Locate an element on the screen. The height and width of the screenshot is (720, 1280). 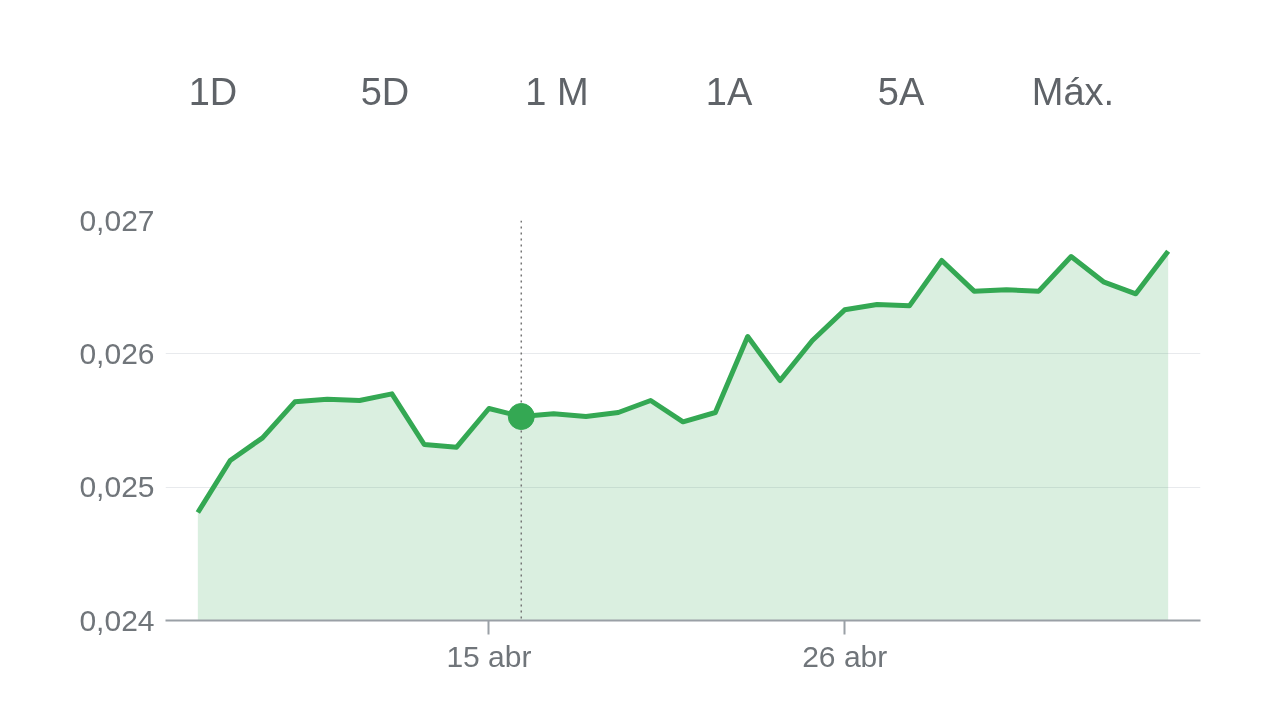
y-tick-label: 0,024 is located at coordinates (117, 620).